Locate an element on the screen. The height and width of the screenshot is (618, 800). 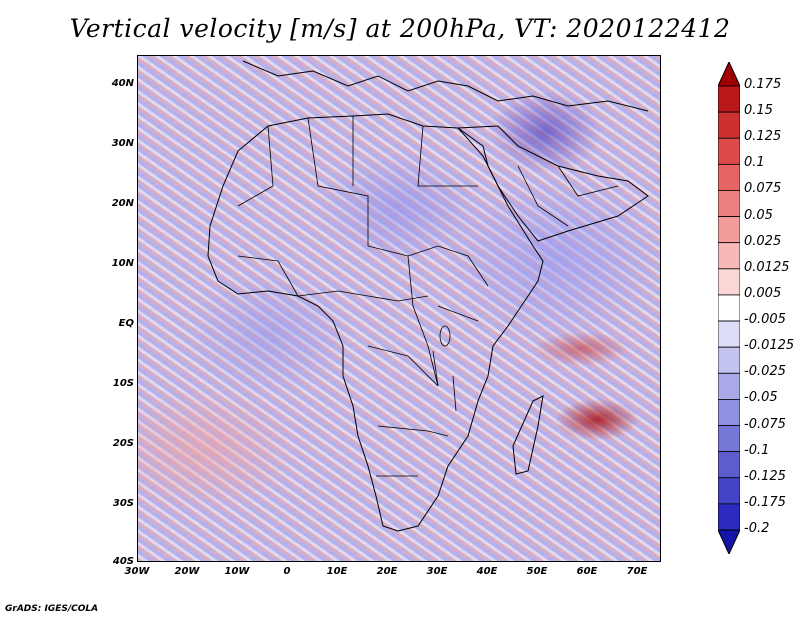
lat-label-20n: 20N is located at coordinates (122, 203).